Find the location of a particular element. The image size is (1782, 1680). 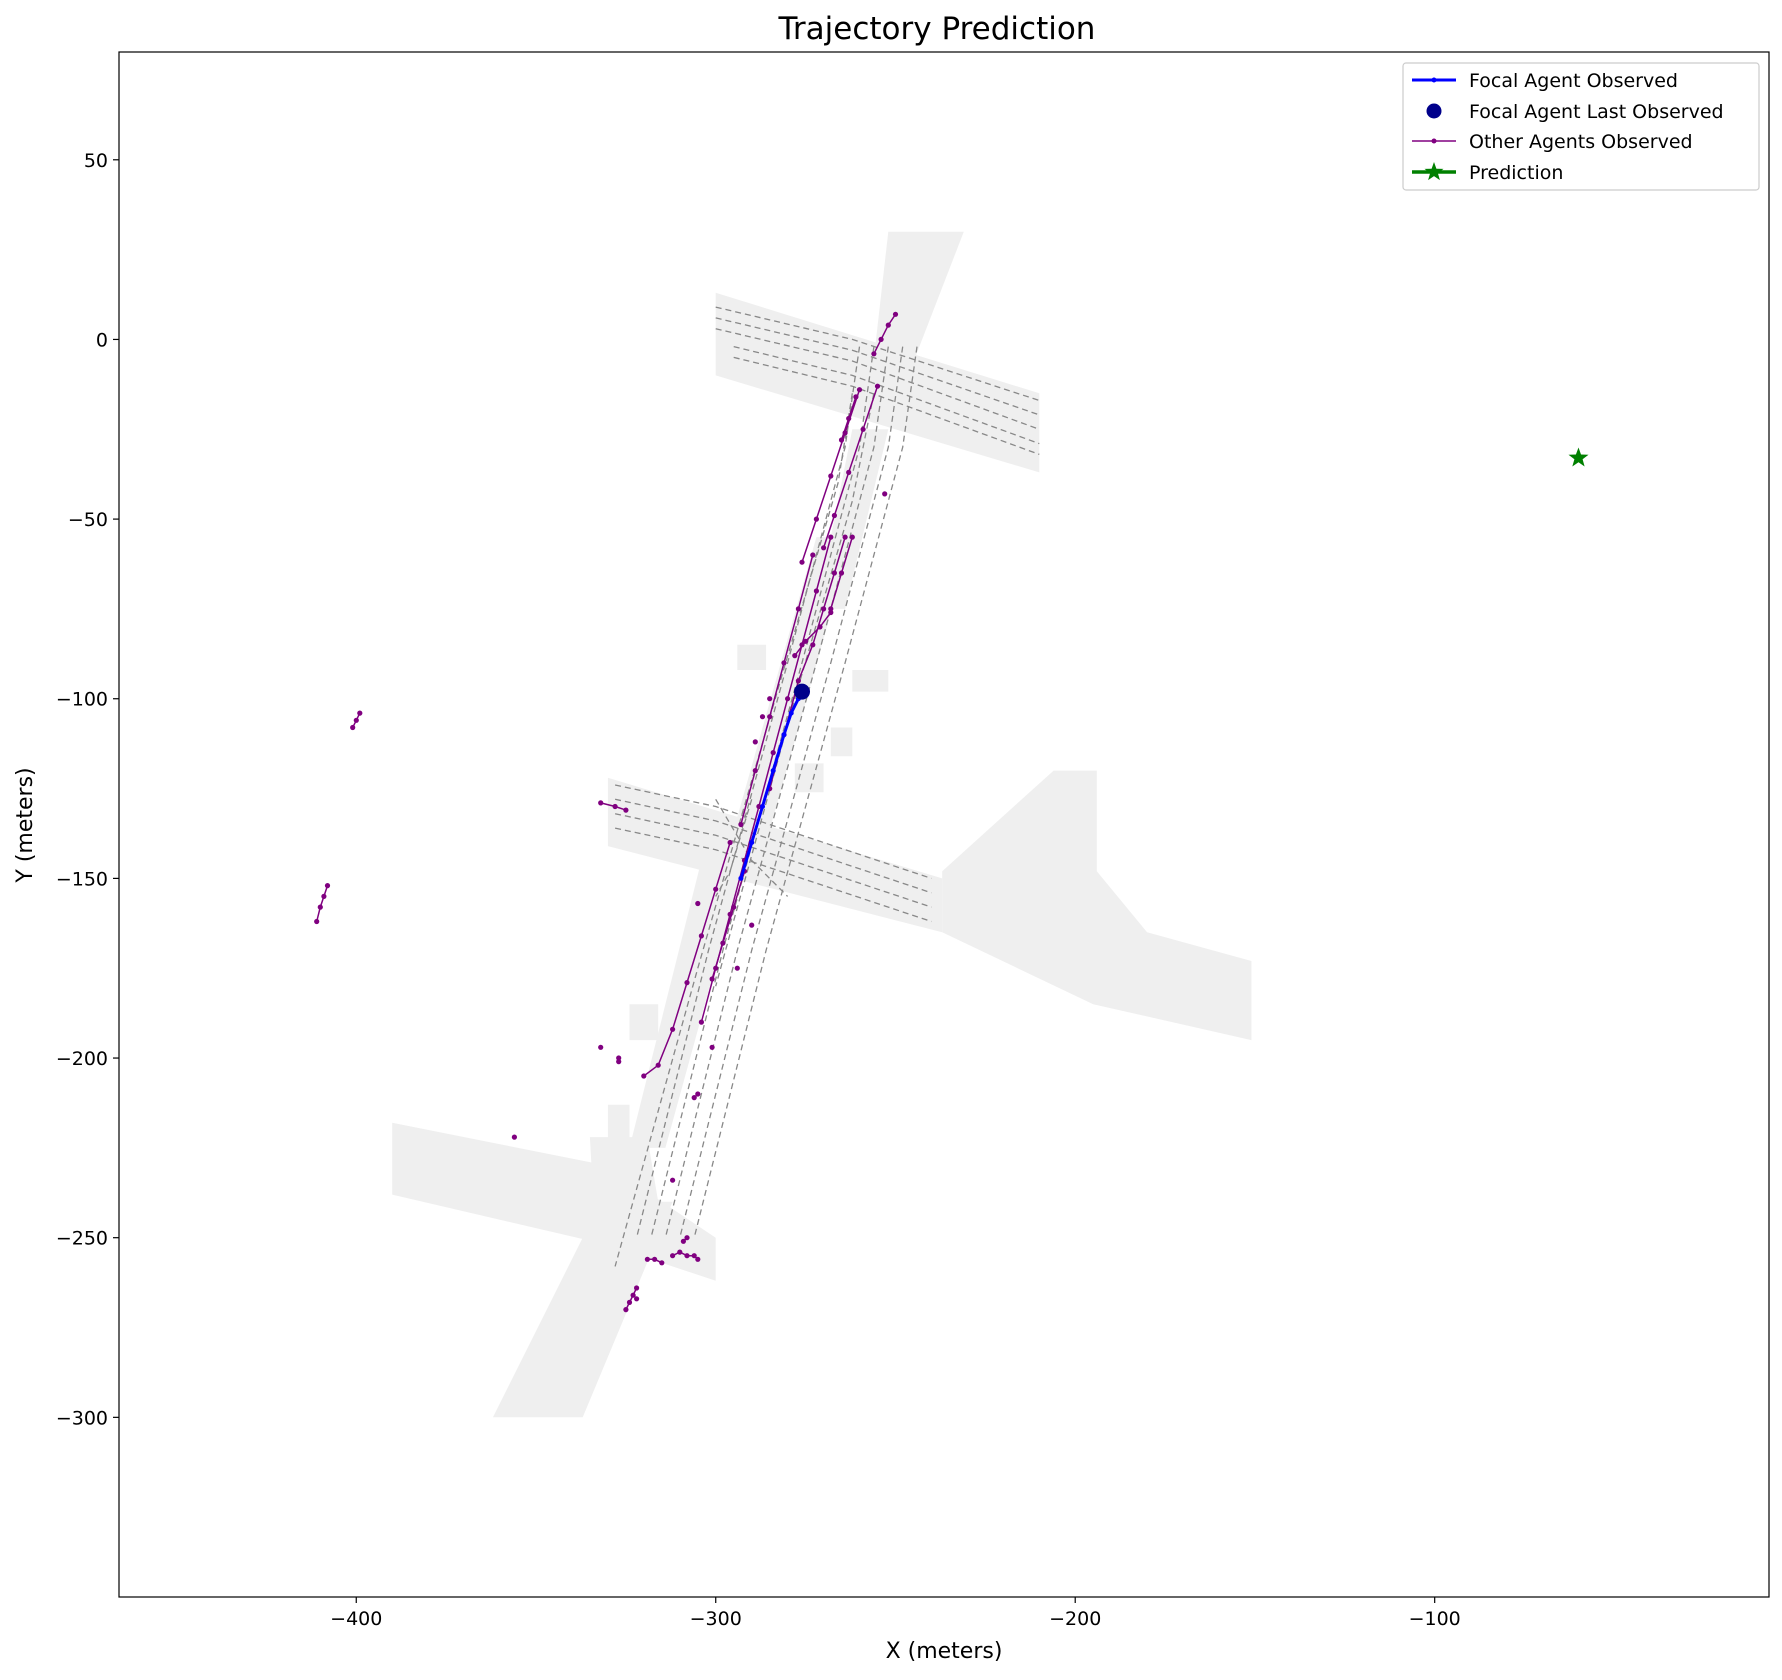

focal-agent is located at coordinates (774, 782).